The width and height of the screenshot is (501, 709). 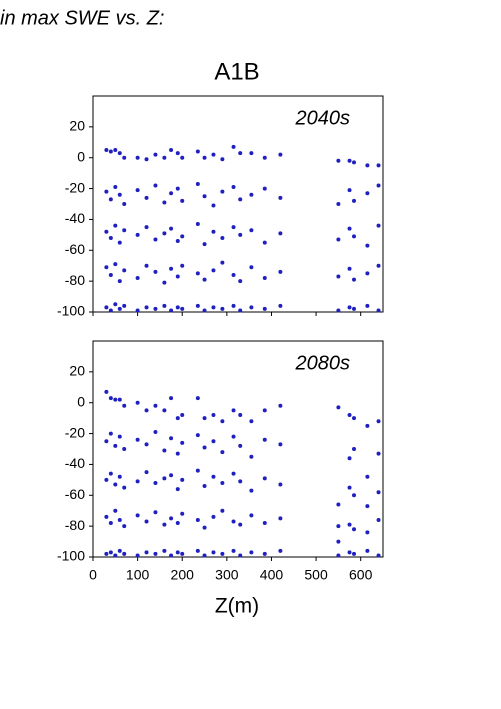 What do you see at coordinates (361, 575) in the screenshot?
I see `x-tick-label: 600` at bounding box center [361, 575].